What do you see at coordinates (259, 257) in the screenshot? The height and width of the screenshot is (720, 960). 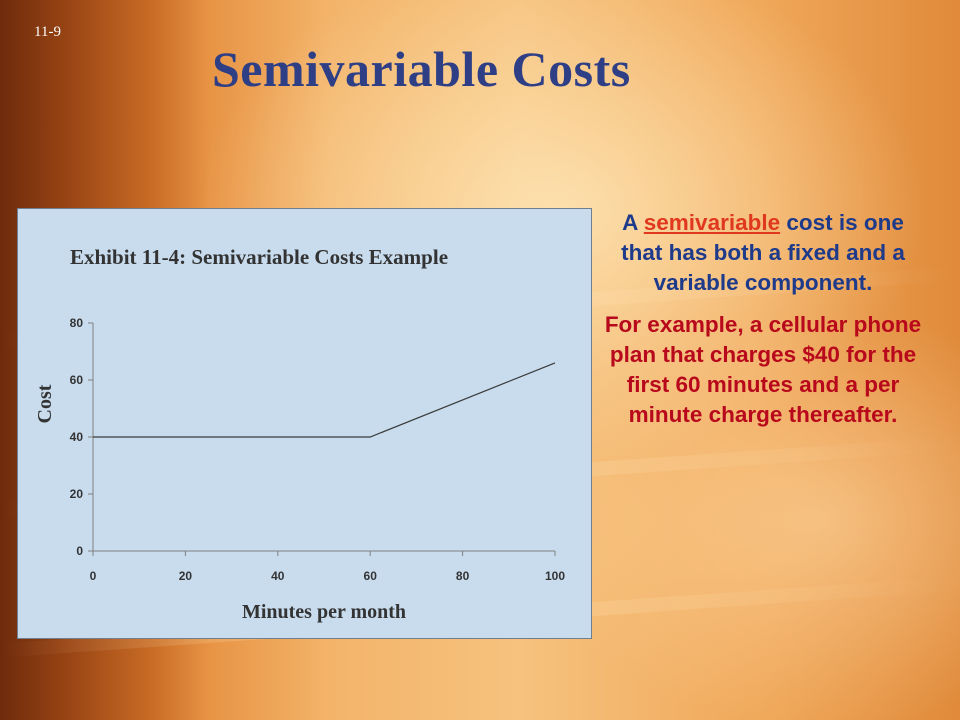 I see `chart-title: Exhibit 11-4: Semivariable Costs Example` at bounding box center [259, 257].